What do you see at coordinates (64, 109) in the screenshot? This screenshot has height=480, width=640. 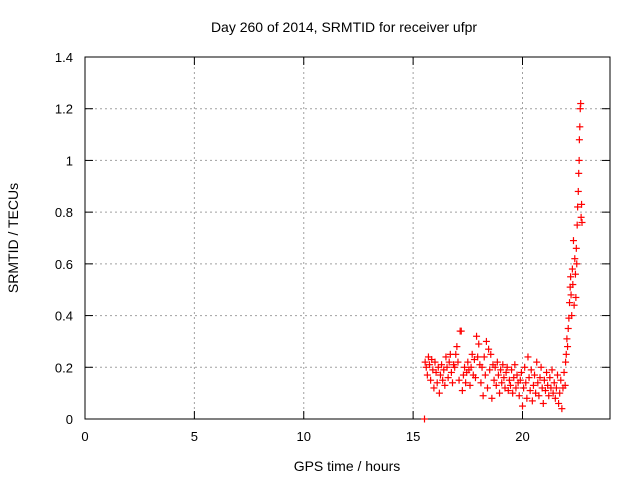 I see `y-tick-label: 1.2` at bounding box center [64, 109].